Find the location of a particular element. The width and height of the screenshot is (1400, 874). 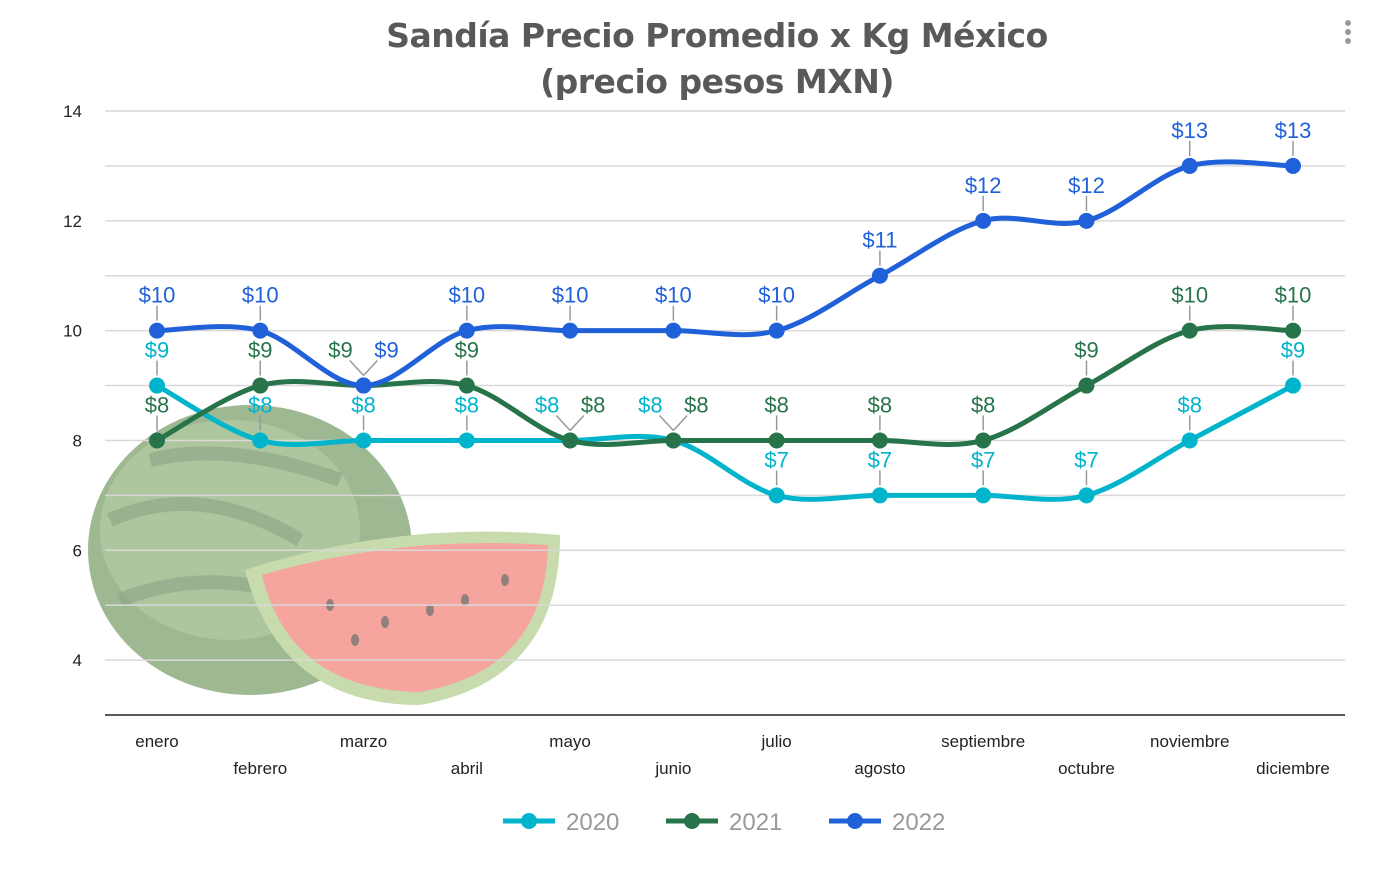

watermelon-image is located at coordinates (324, 555).